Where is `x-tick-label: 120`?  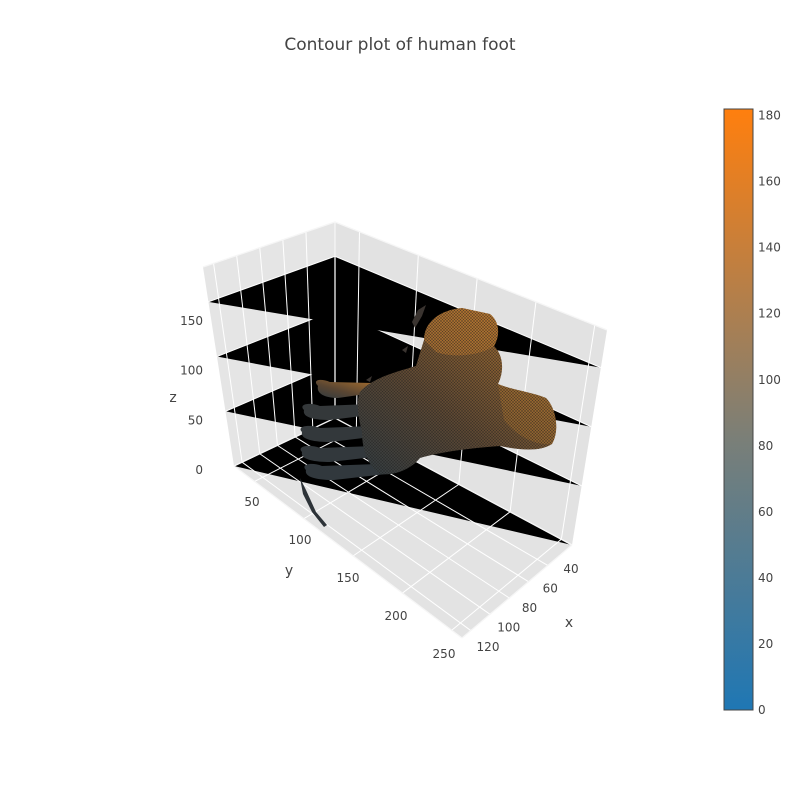
x-tick-label: 120 is located at coordinates (488, 647).